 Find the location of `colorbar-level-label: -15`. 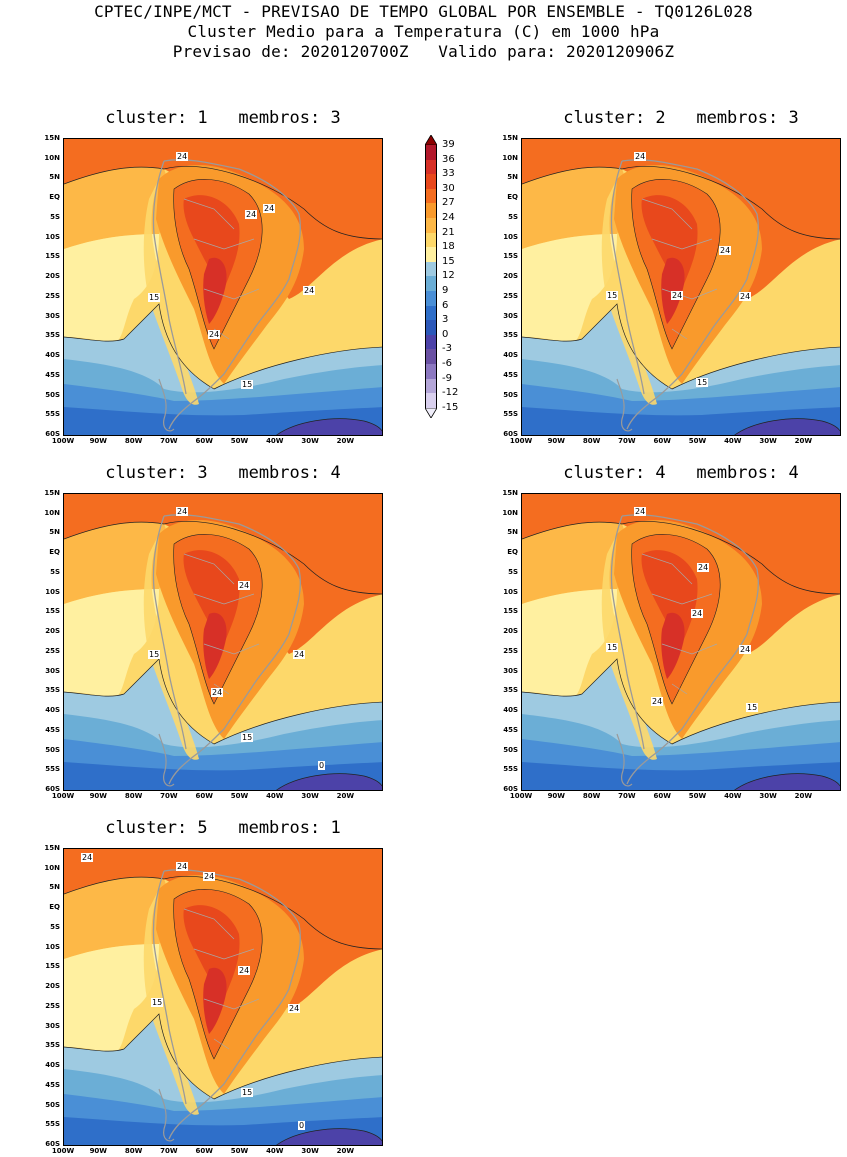

colorbar-level-label: -15 is located at coordinates (450, 407).